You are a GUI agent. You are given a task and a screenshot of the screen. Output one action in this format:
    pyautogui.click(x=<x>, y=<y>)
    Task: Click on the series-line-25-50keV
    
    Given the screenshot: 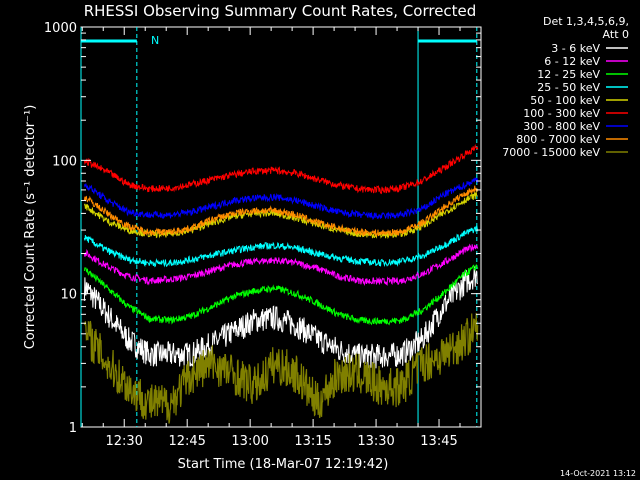 What is the action you would take?
    pyautogui.click(x=281, y=246)
    